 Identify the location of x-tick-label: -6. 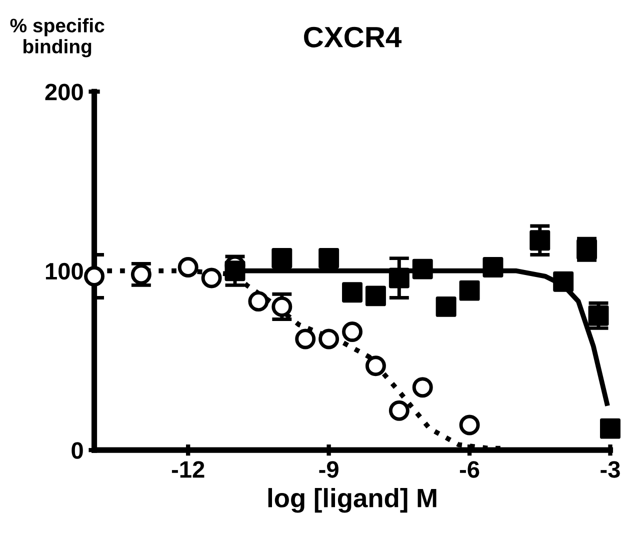
(470, 469).